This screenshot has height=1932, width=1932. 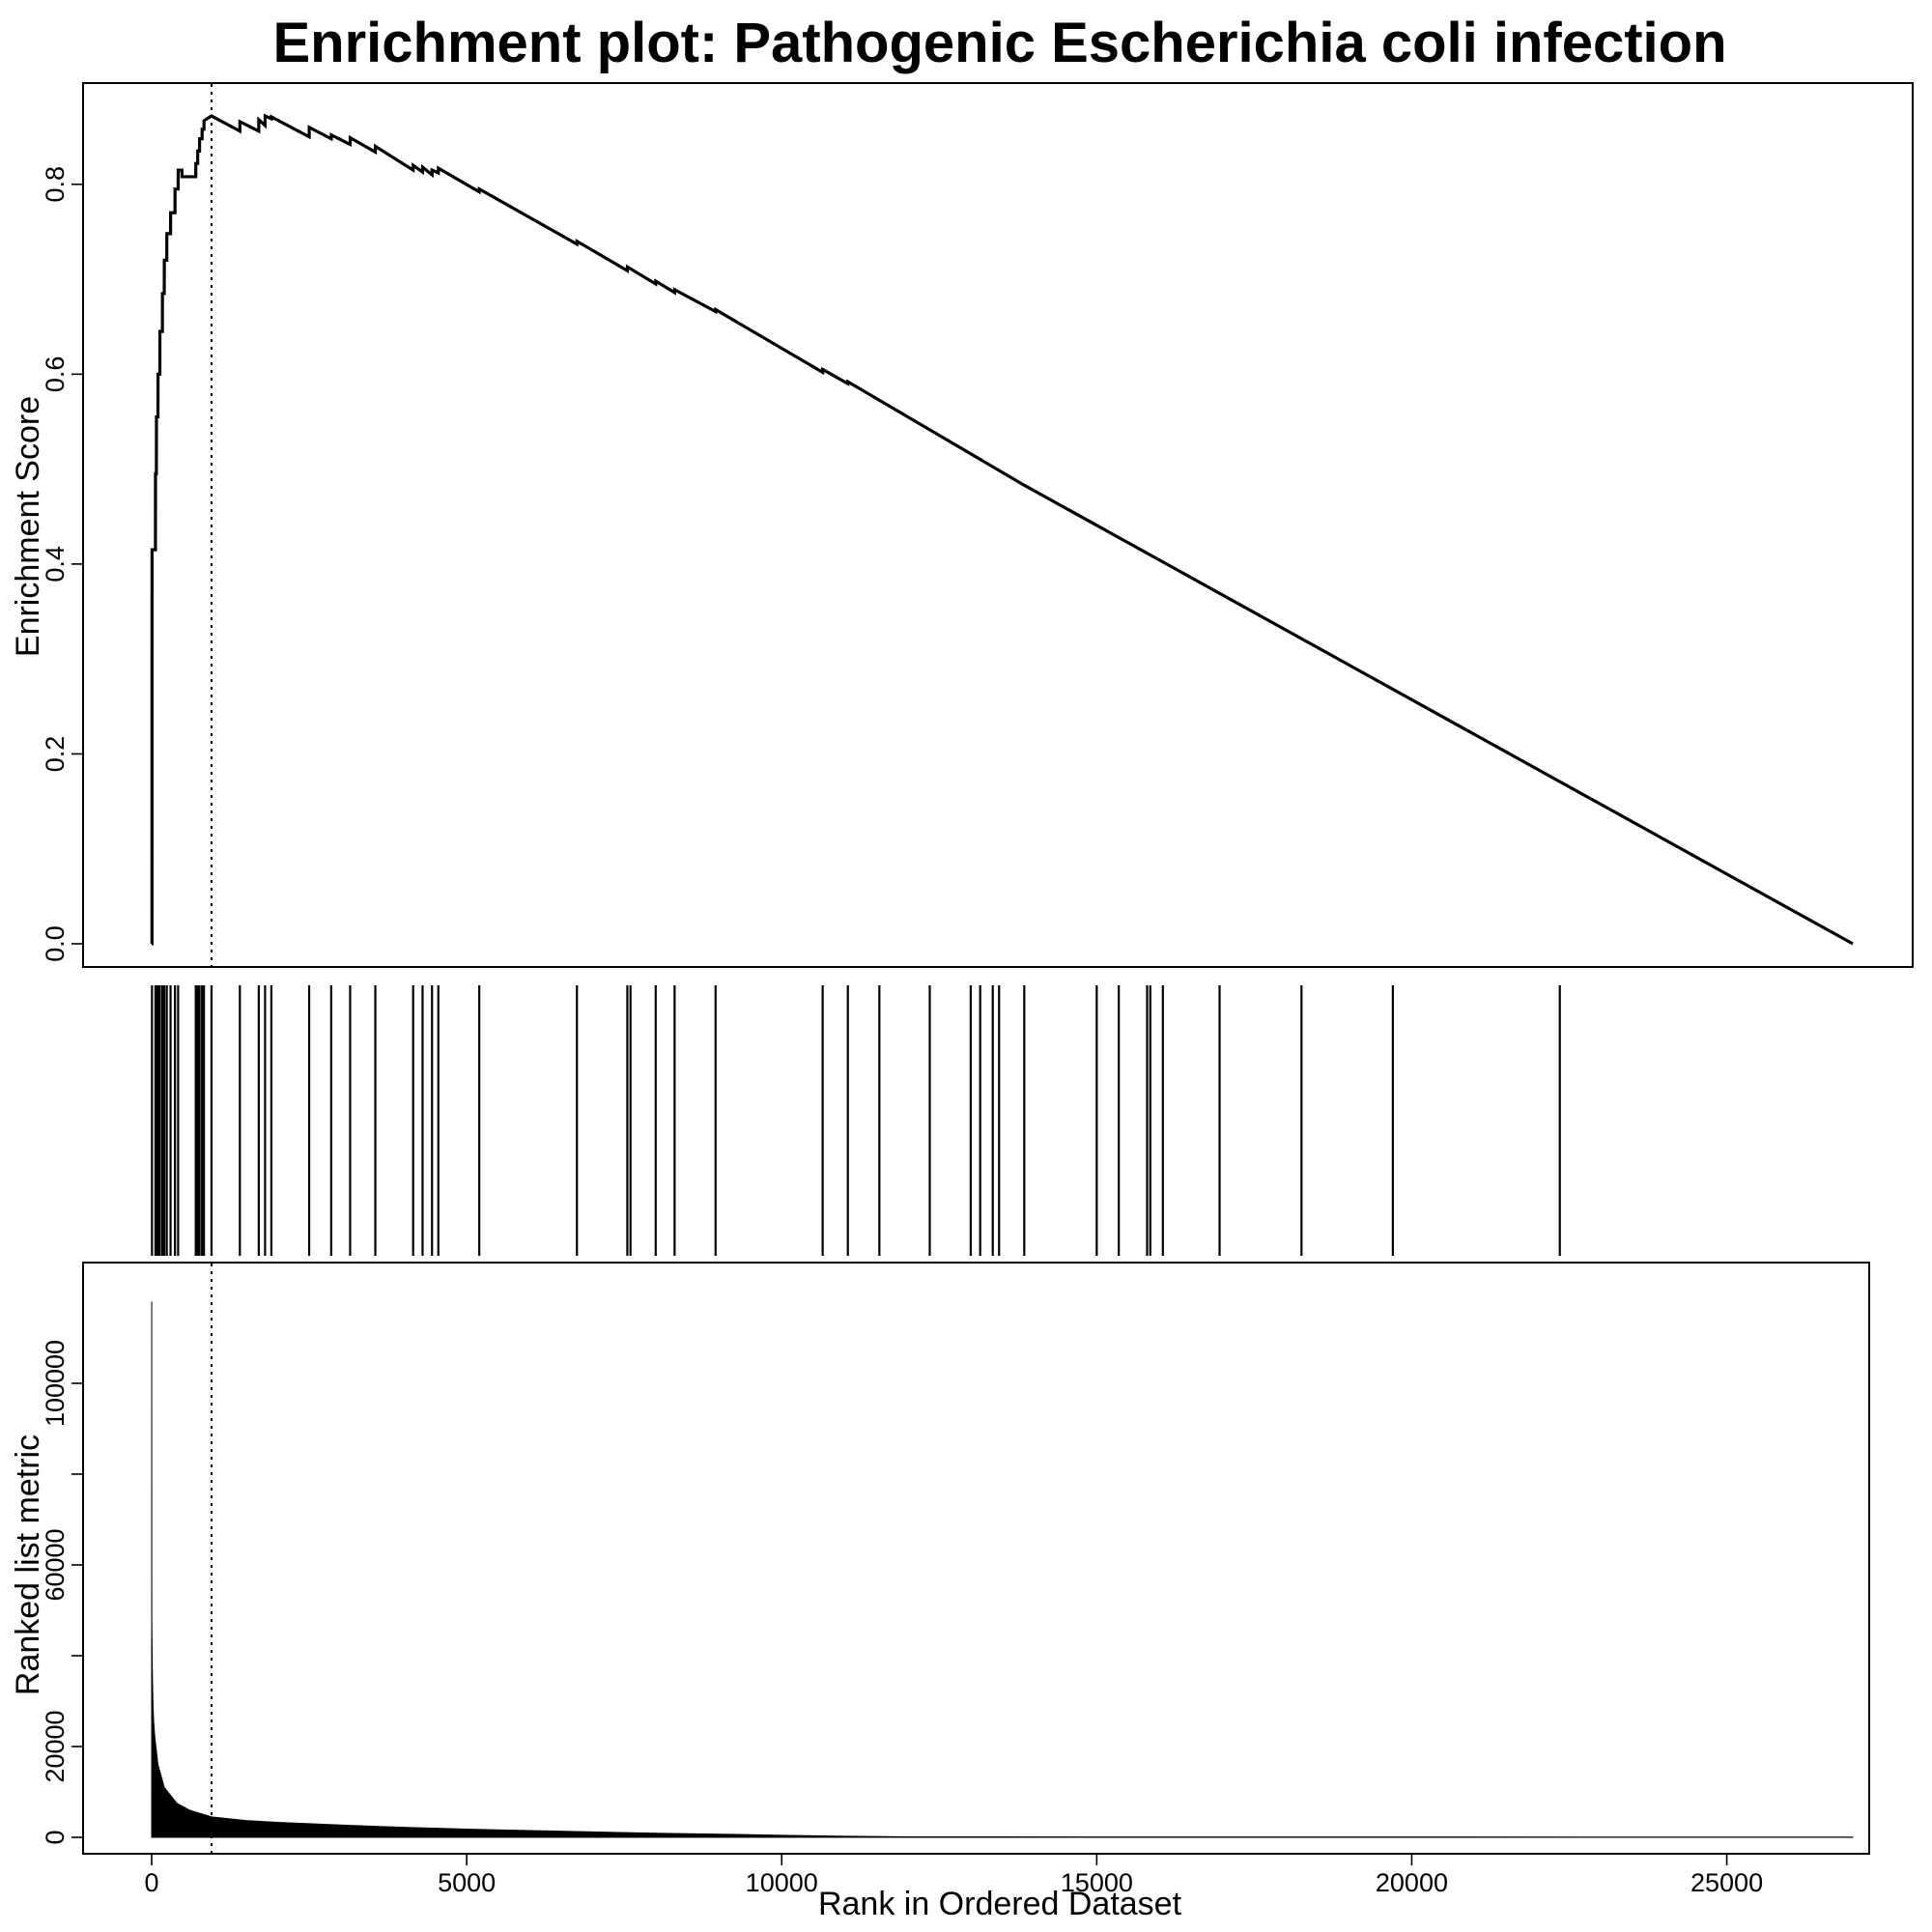 What do you see at coordinates (55, 184) in the screenshot?
I see `enrichment-y-tick-label: 0.8` at bounding box center [55, 184].